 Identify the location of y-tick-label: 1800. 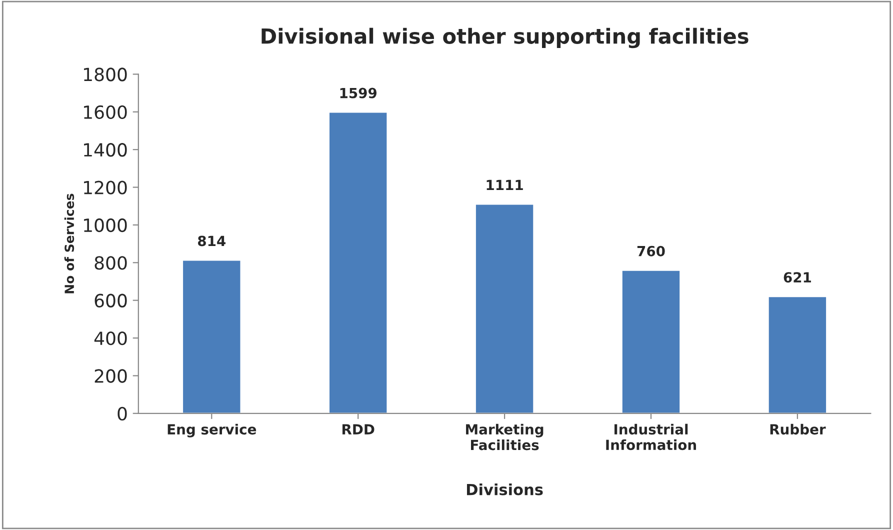
(105, 75).